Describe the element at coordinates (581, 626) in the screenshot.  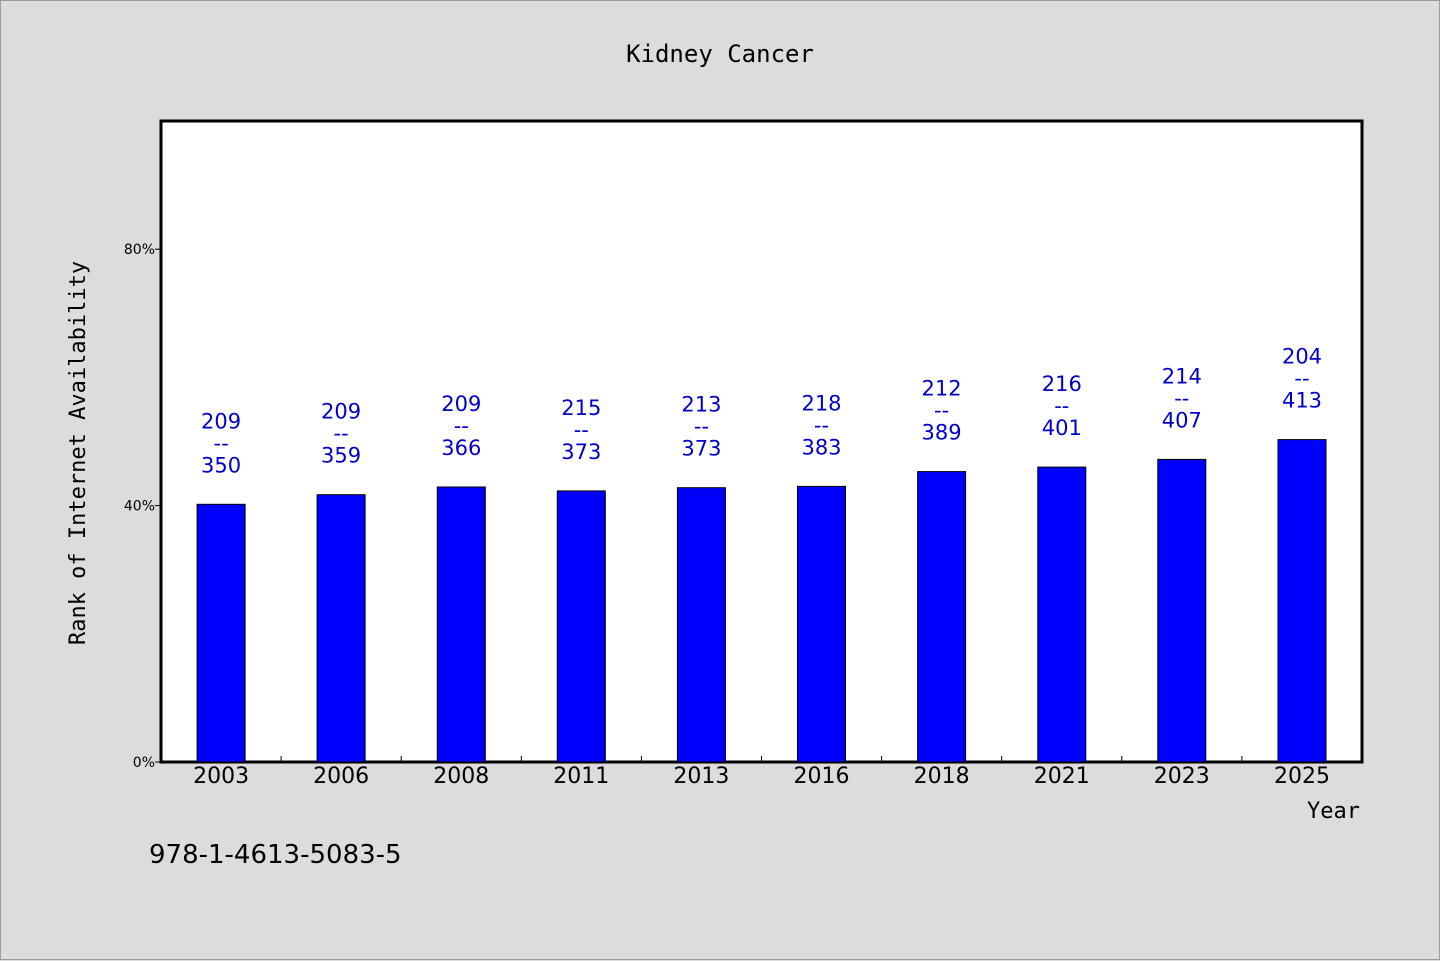
I see `bar-2011` at that location.